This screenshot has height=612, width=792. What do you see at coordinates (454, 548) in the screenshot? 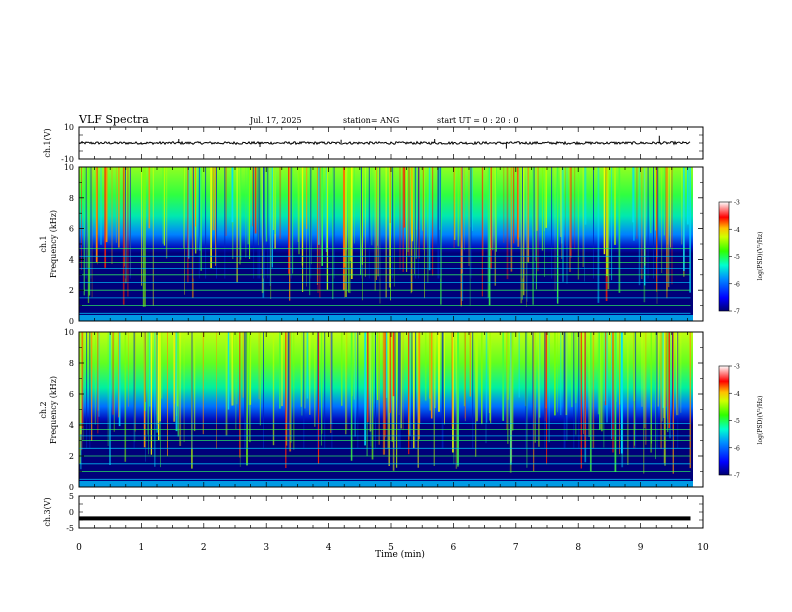
I see `time-tick-label: 6` at bounding box center [454, 548].